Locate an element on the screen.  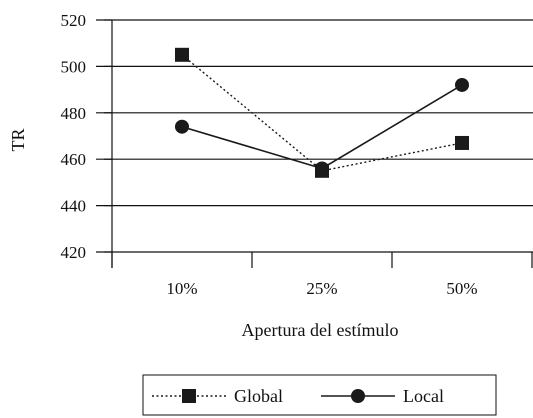
legend-item-global: Global is located at coordinates (217, 396).